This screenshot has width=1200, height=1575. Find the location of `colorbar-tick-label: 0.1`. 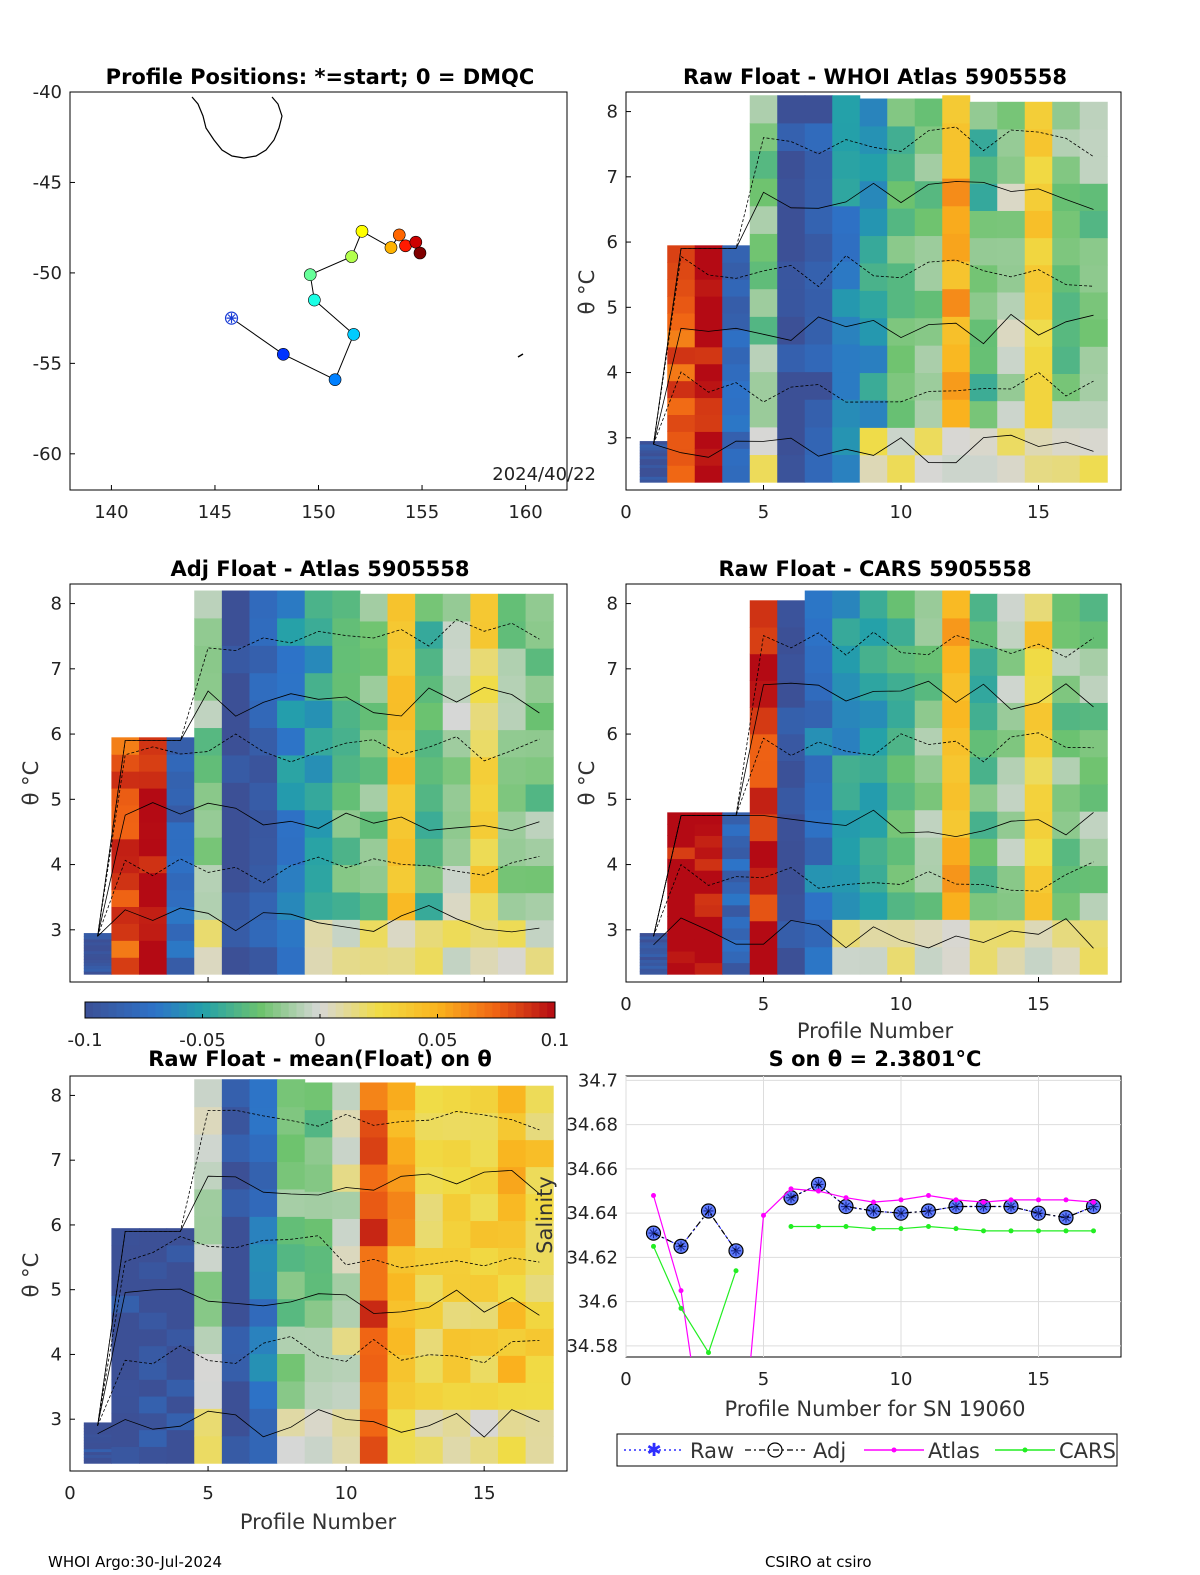

colorbar-tick-label: 0.1 is located at coordinates (555, 1040).